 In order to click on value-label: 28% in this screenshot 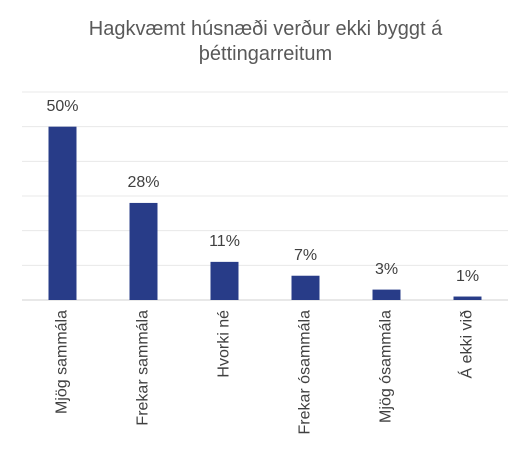, I will do `click(143, 182)`.